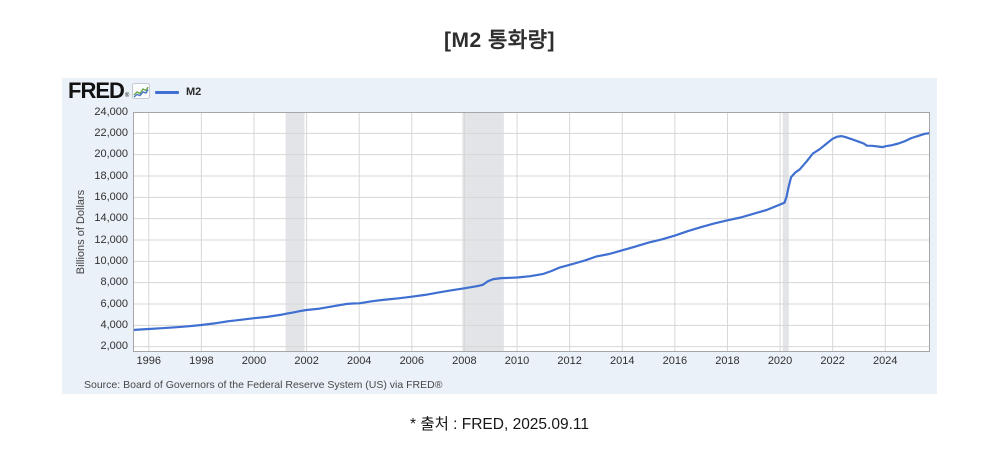  What do you see at coordinates (499, 40) in the screenshot?
I see `page-title: [M2 통화량]` at bounding box center [499, 40].